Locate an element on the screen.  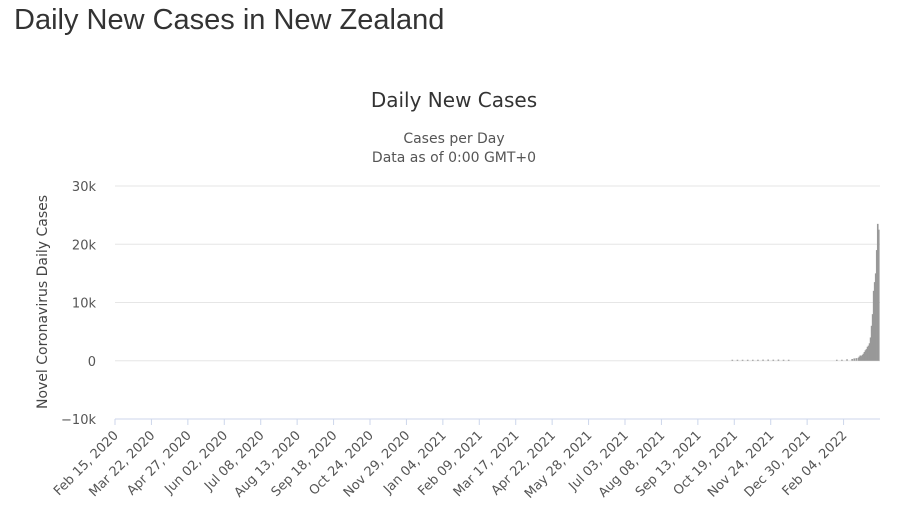
y-axis-ticks: 30k 20k 10k 0 −10k is located at coordinates (78, 304).